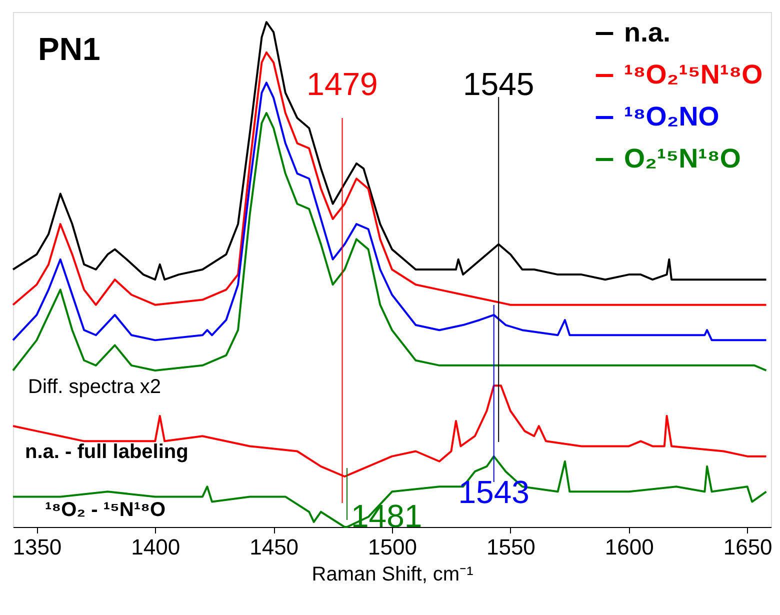 This screenshot has height=615, width=780. Describe the element at coordinates (629, 547) in the screenshot. I see `x-tick-label: 1600` at that location.